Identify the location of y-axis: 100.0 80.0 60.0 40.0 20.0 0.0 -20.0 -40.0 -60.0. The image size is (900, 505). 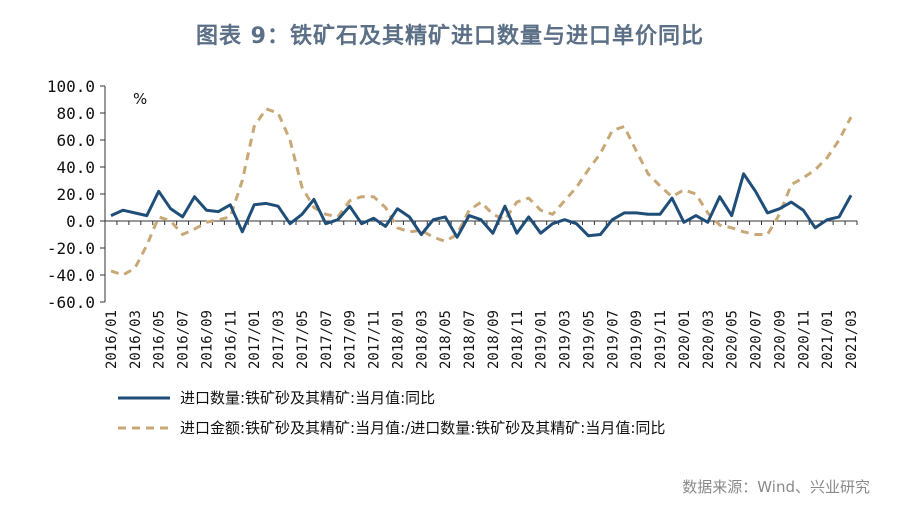
(76, 194).